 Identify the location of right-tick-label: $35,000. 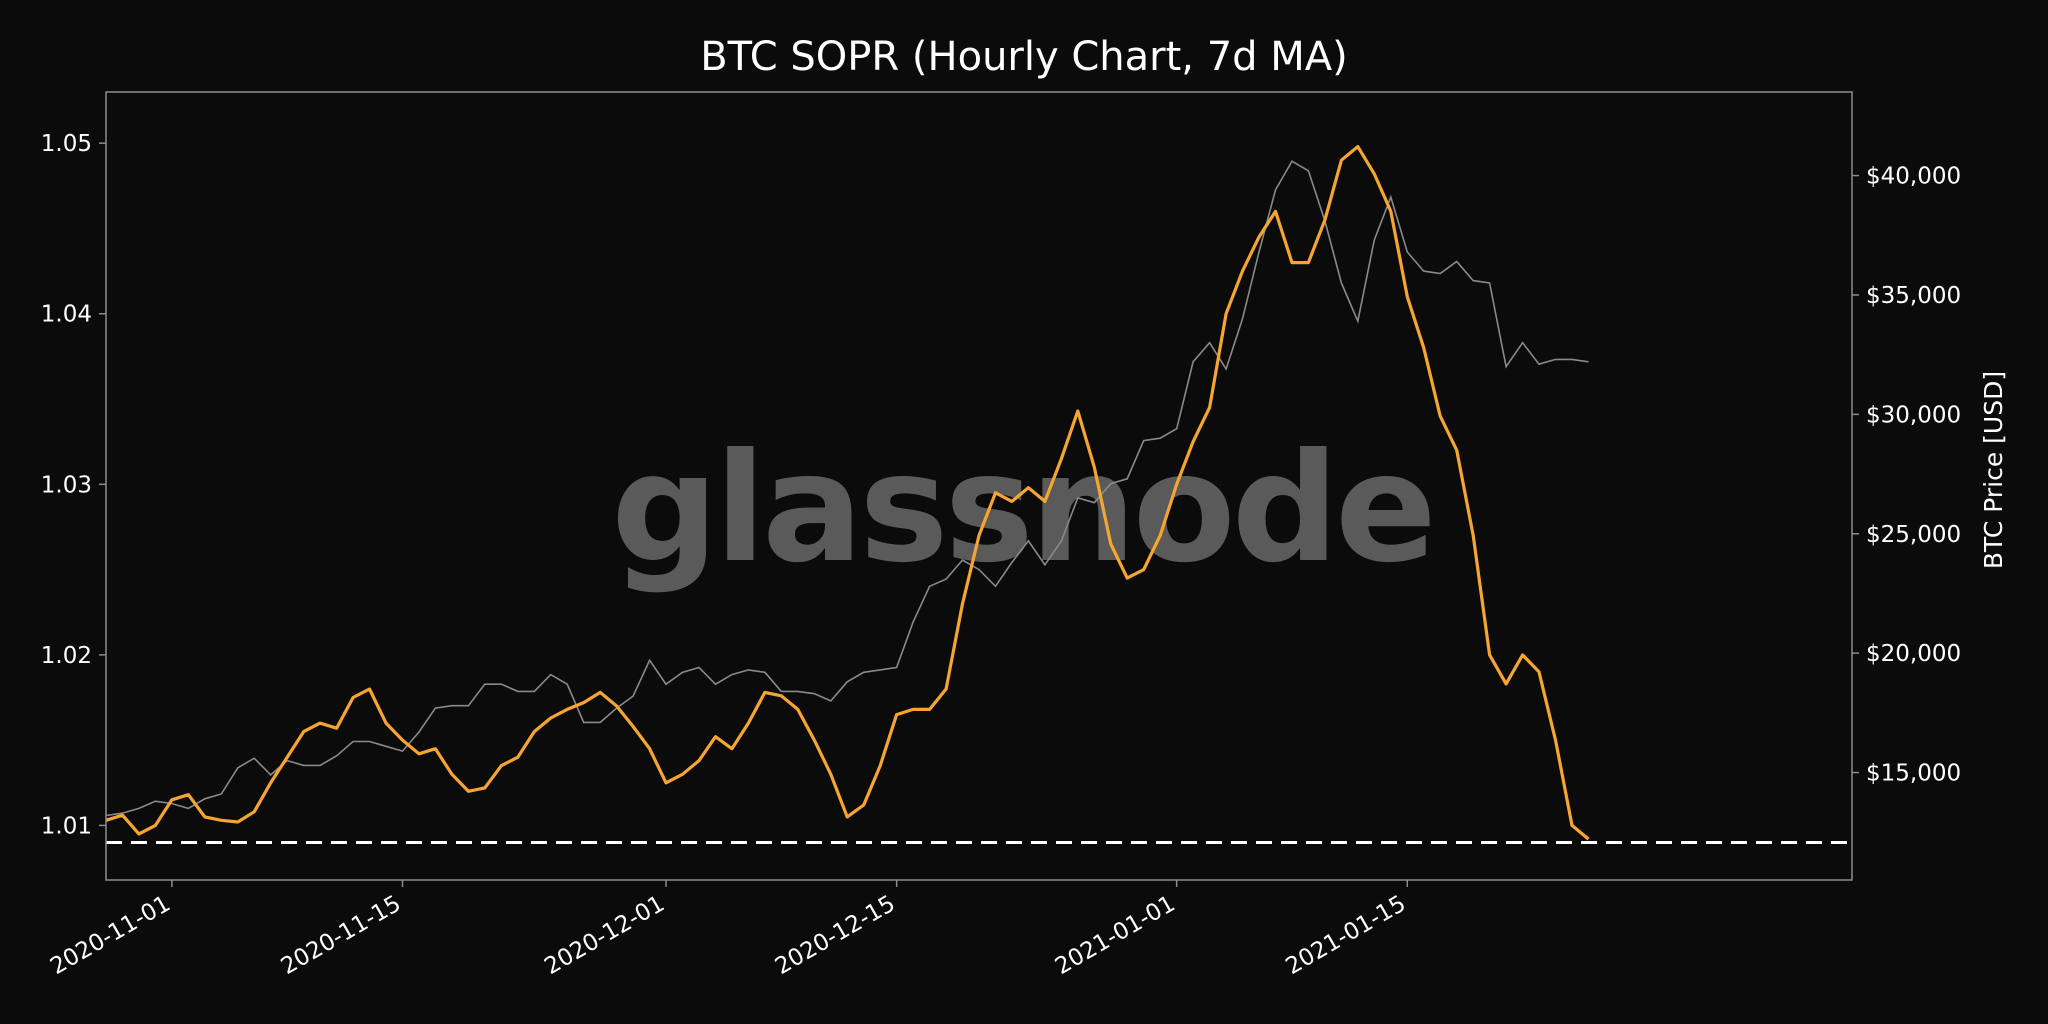
(1913, 296).